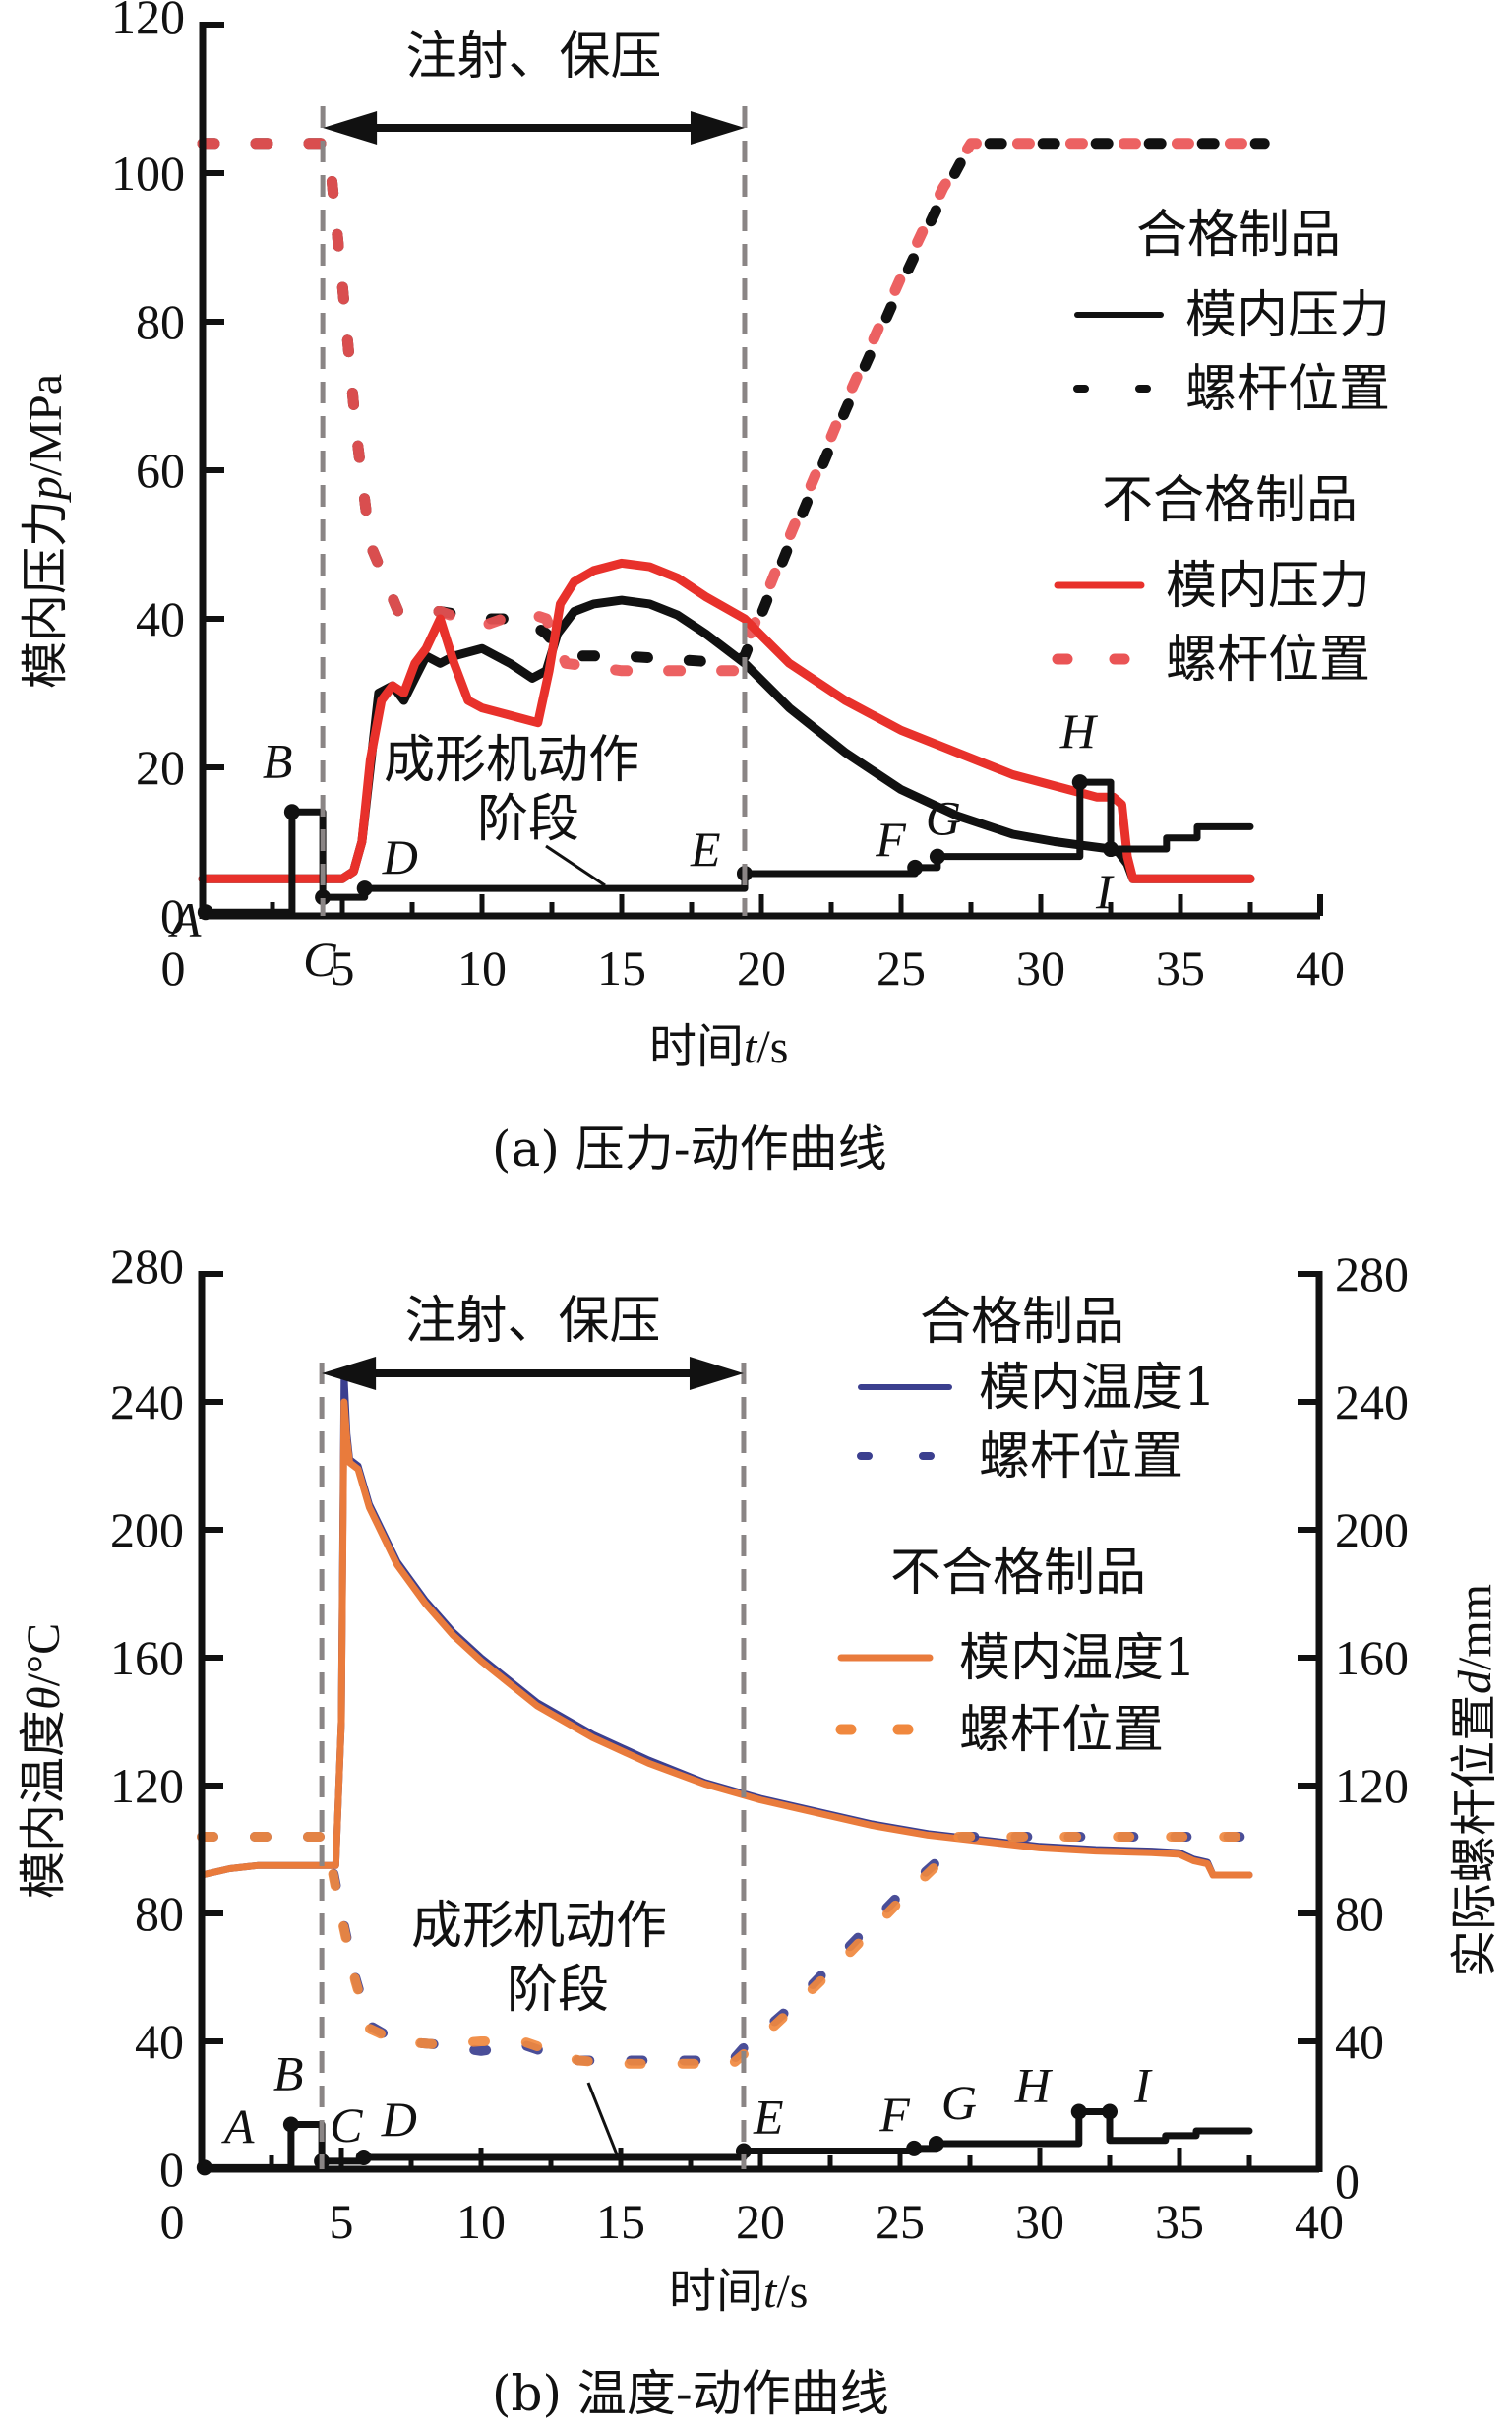 This screenshot has width=1512, height=2426. Describe the element at coordinates (901, 2221) in the screenshot. I see `chart-b-x-tick-label-25: 25` at that location.